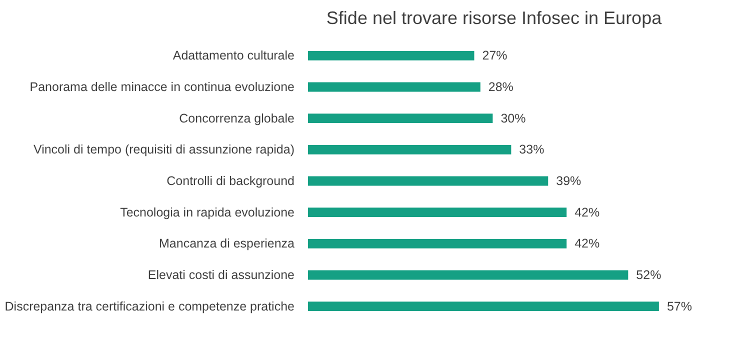  Describe the element at coordinates (230, 181) in the screenshot. I see `y-tick-label: Controlli di background` at that location.